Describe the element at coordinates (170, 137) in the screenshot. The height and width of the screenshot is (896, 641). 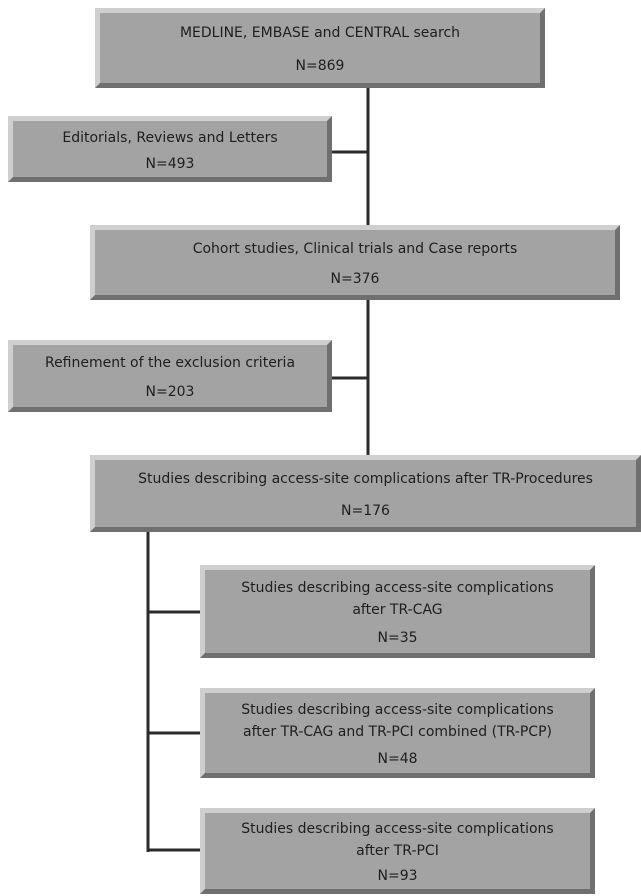
I see `node-label: Editorials, Reviews and Letters` at that location.